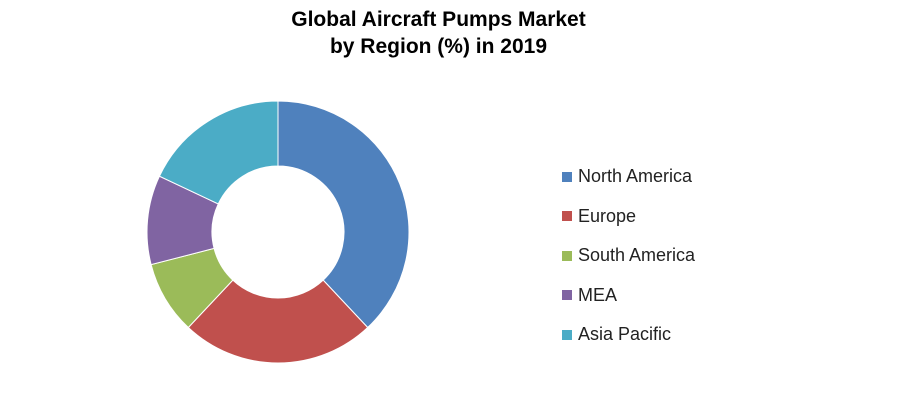  What do you see at coordinates (343, 214) in the screenshot?
I see `slice-north-america` at bounding box center [343, 214].